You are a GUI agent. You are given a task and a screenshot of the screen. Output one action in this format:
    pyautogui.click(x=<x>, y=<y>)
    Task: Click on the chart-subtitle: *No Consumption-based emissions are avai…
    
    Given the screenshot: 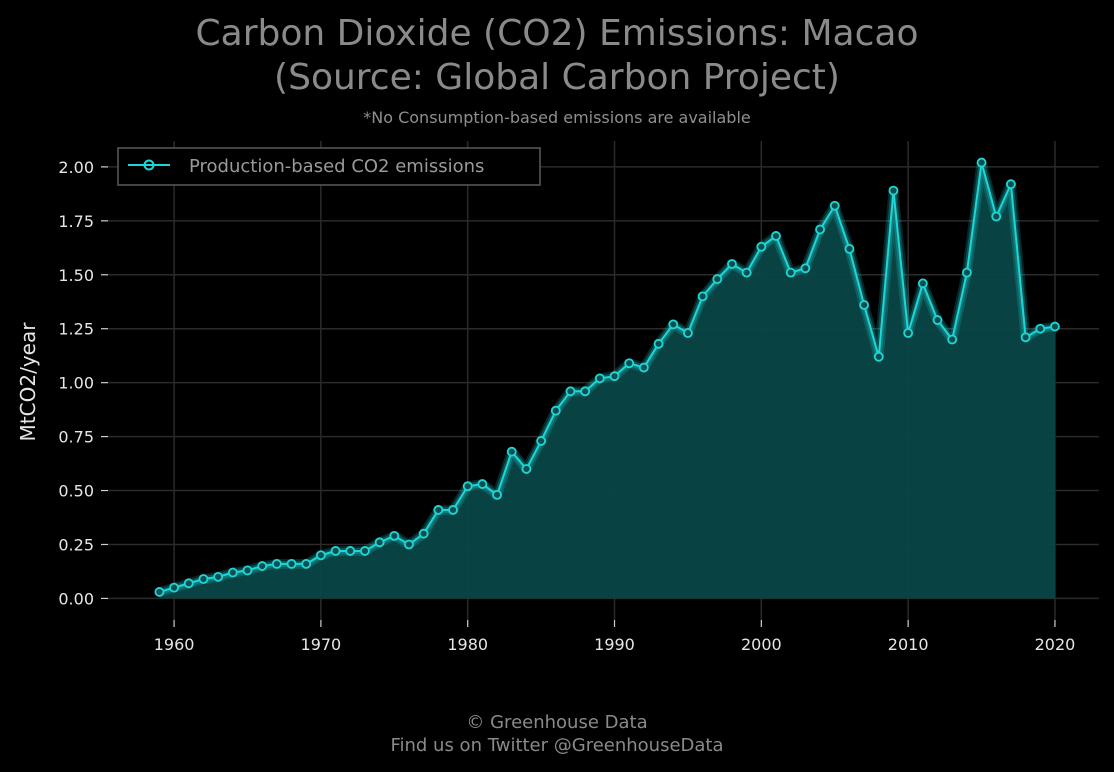 What is the action you would take?
    pyautogui.click(x=557, y=117)
    